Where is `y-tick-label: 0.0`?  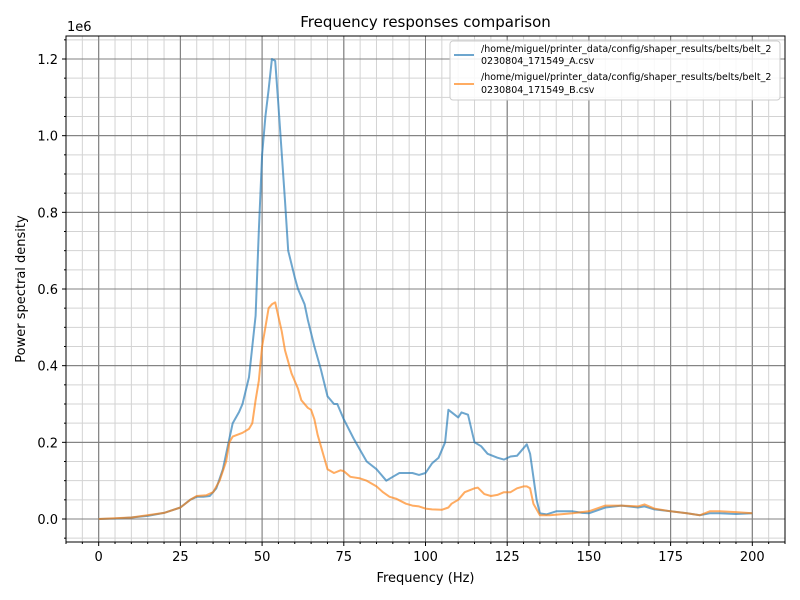
y-tick-label: 0.0 is located at coordinates (47, 520).